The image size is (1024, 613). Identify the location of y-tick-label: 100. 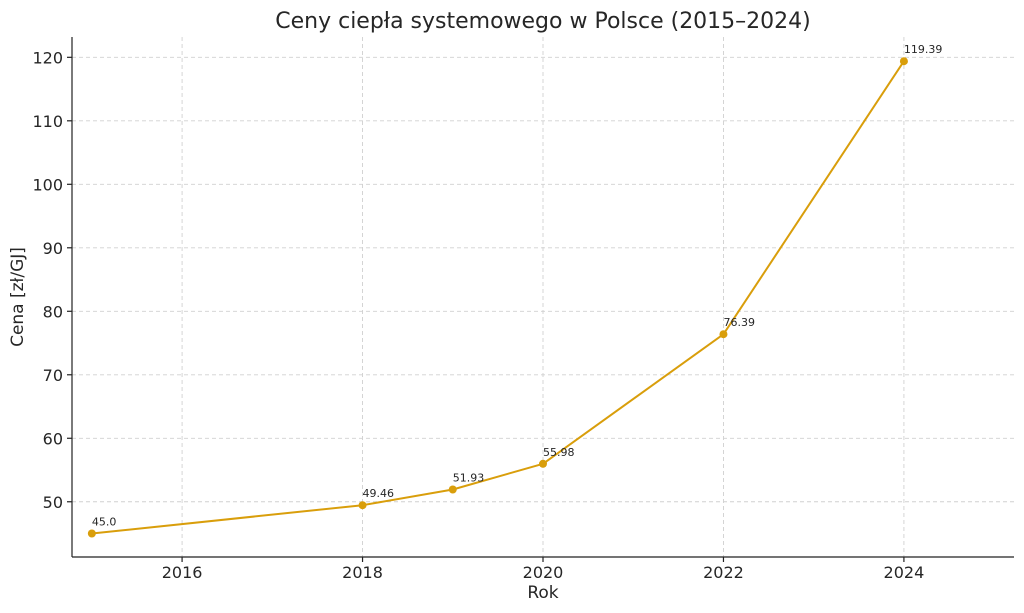
(47, 184).